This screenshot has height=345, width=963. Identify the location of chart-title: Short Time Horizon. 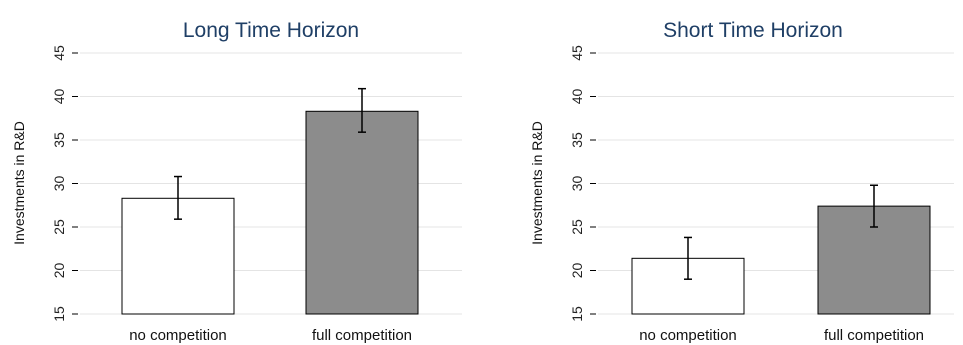
(753, 30).